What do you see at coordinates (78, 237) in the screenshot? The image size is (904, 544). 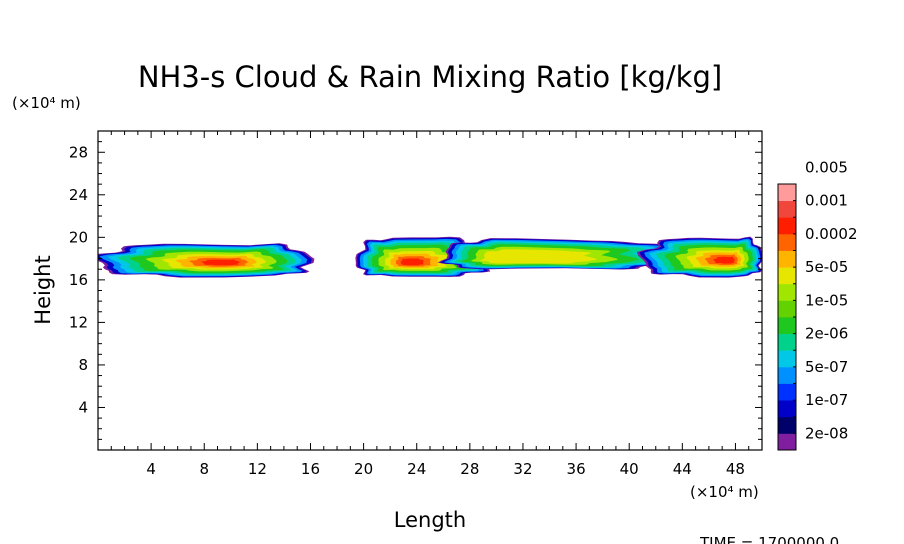 I see `y-tick-label: 20` at bounding box center [78, 237].